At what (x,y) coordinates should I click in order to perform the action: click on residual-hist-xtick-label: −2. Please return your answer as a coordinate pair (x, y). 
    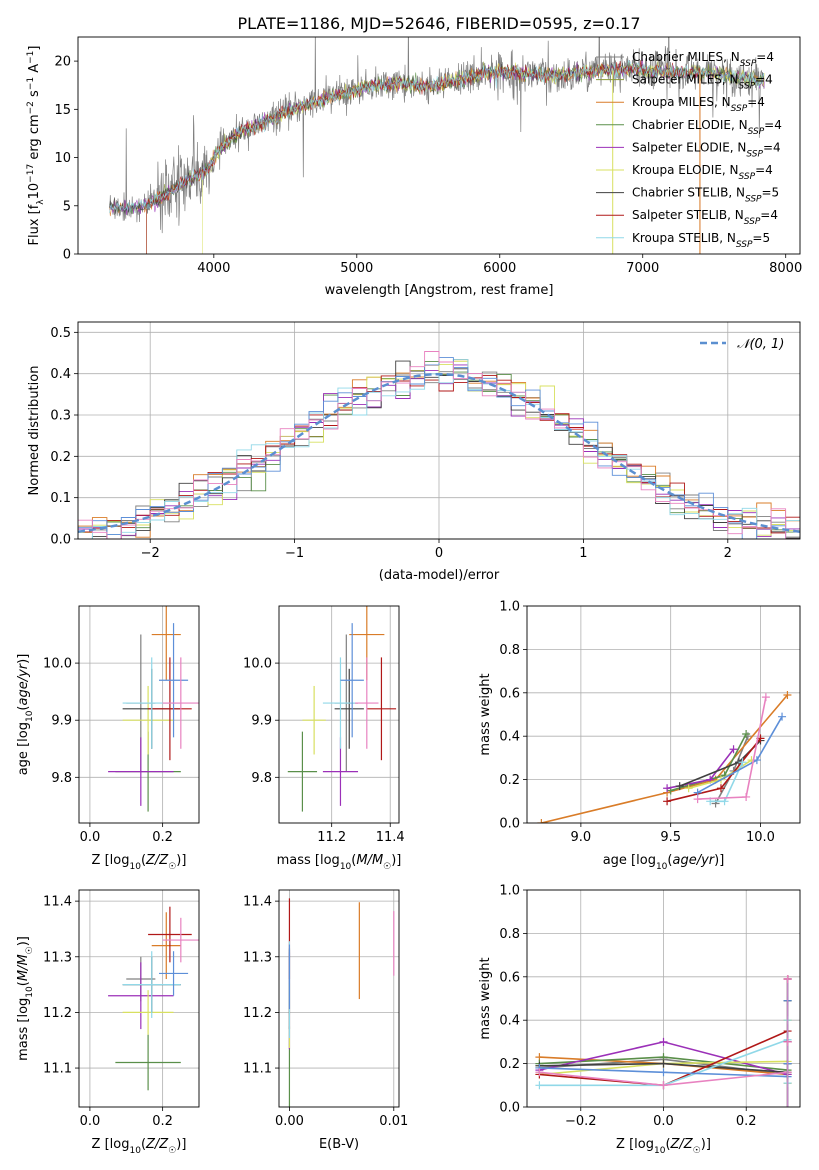
    Looking at the image, I should click on (150, 553).